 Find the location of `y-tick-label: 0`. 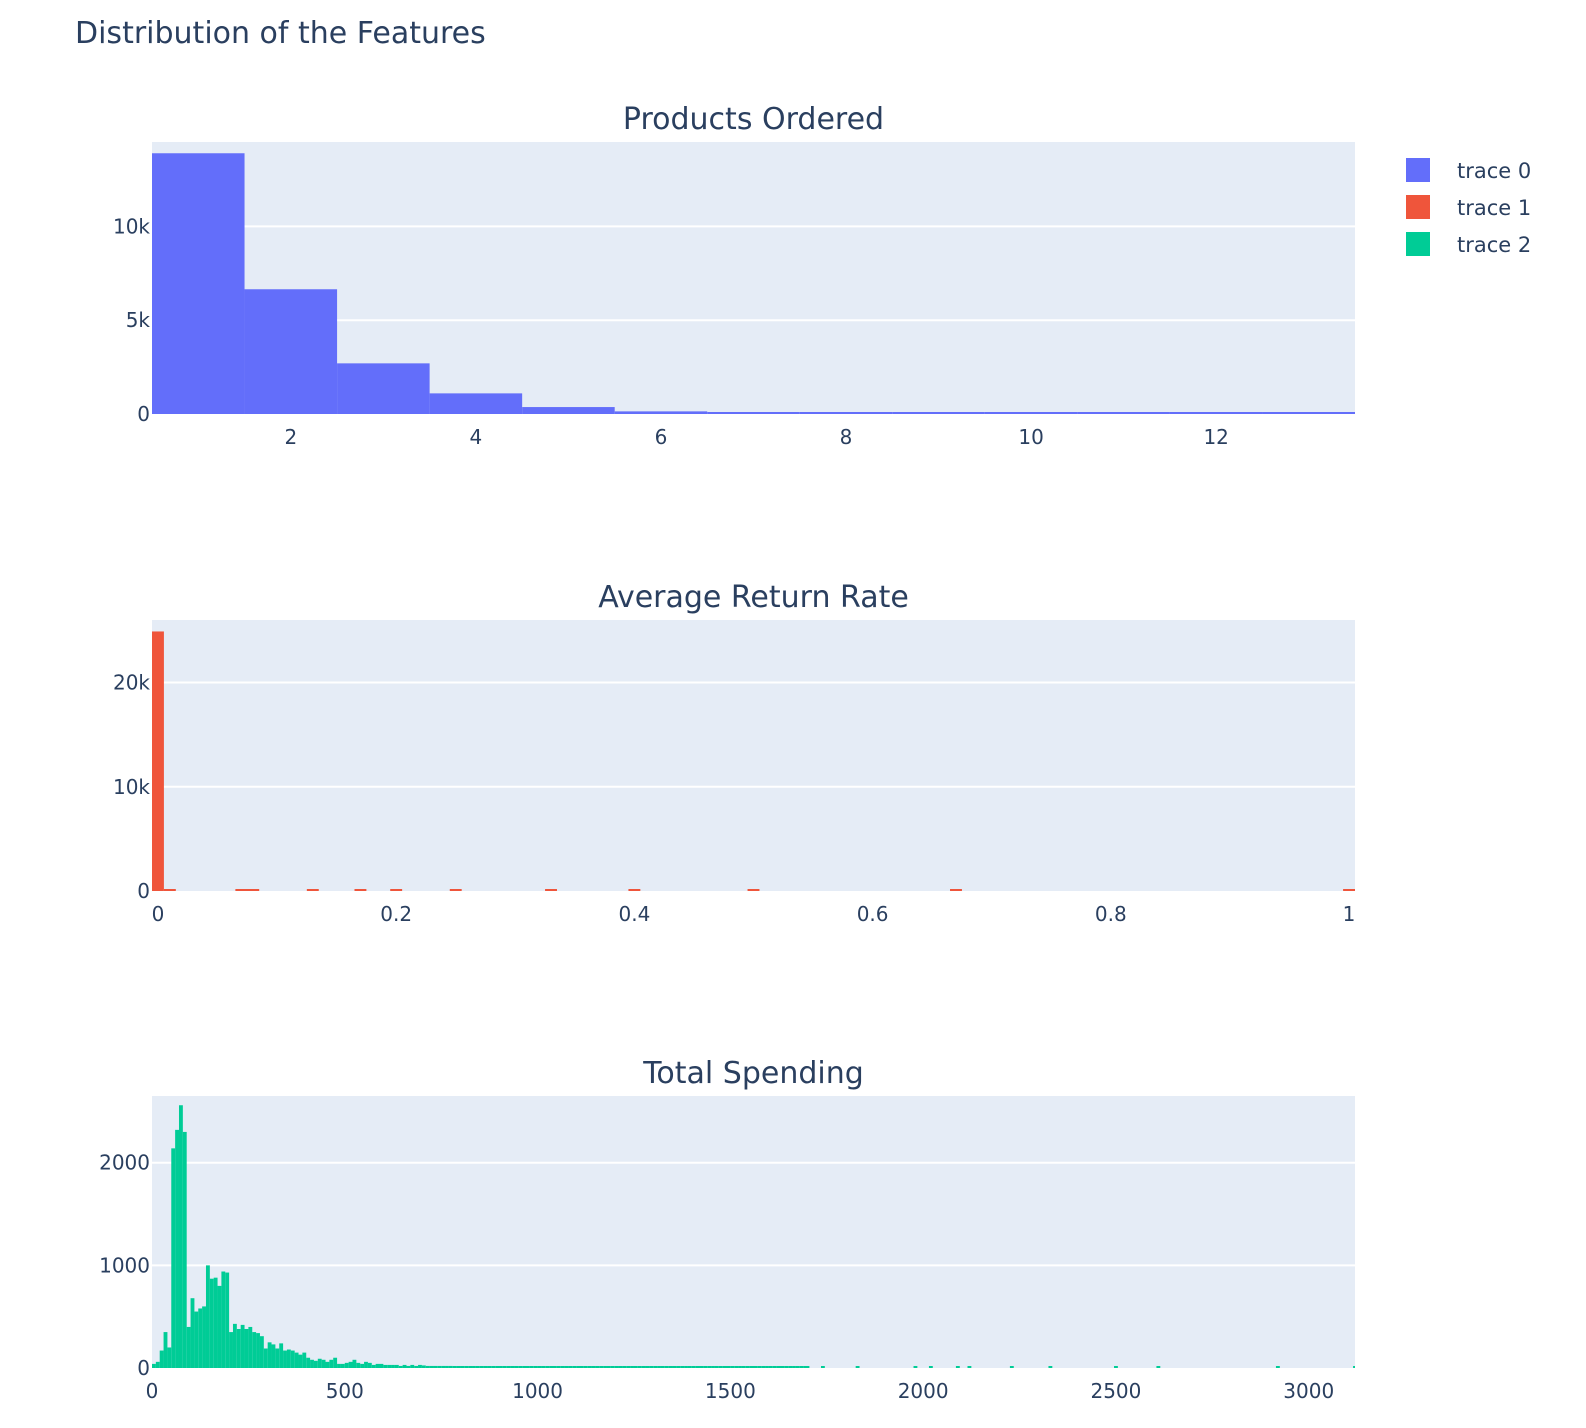

y-tick-label: 0 is located at coordinates (143, 414).